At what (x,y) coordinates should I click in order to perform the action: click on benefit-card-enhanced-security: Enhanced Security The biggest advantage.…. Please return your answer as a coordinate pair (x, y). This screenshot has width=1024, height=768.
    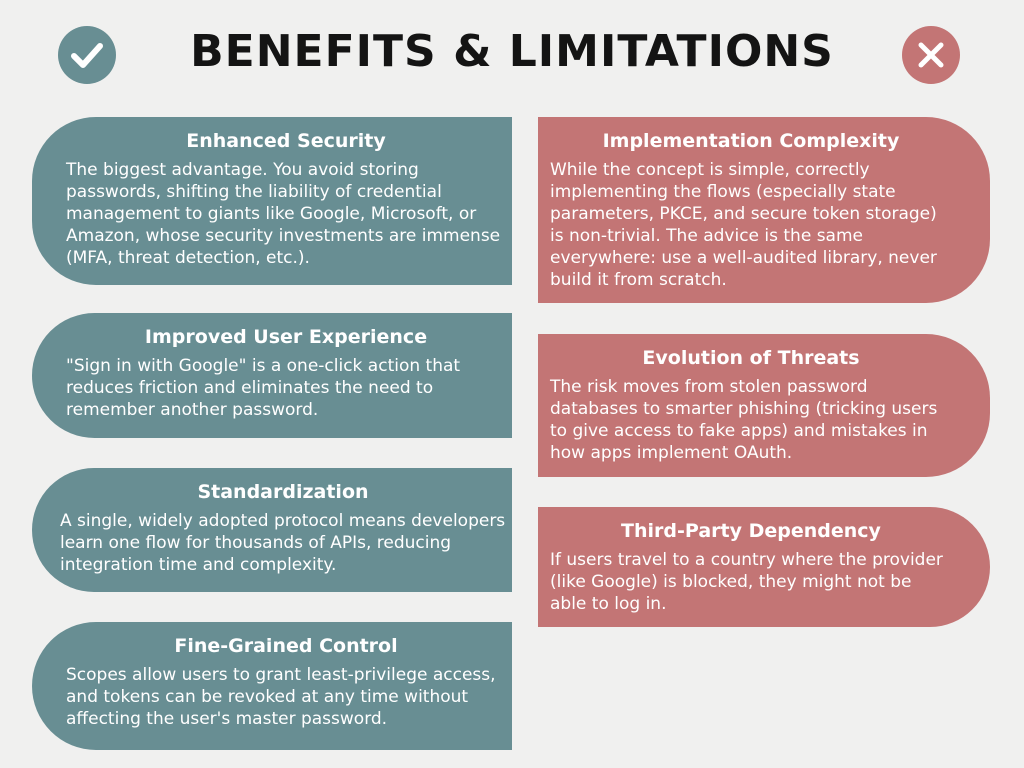
    Looking at the image, I should click on (272, 201).